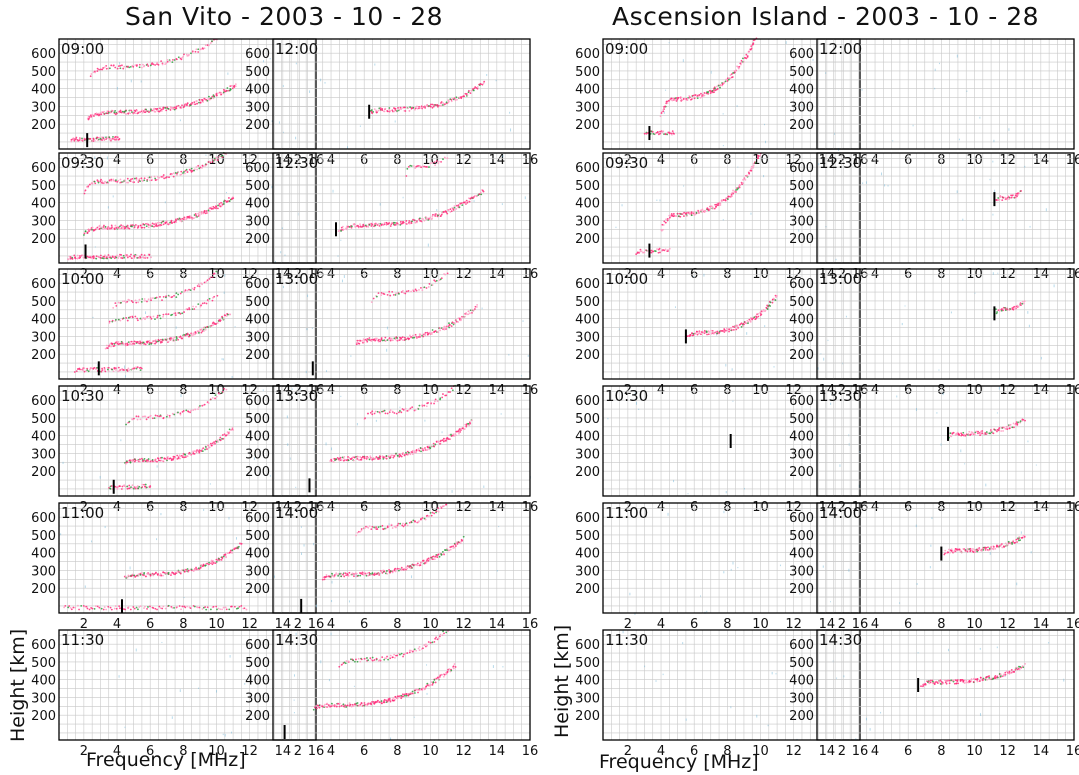  What do you see at coordinates (587, 125) in the screenshot?
I see `y-tick-label: 200` at bounding box center [587, 125].